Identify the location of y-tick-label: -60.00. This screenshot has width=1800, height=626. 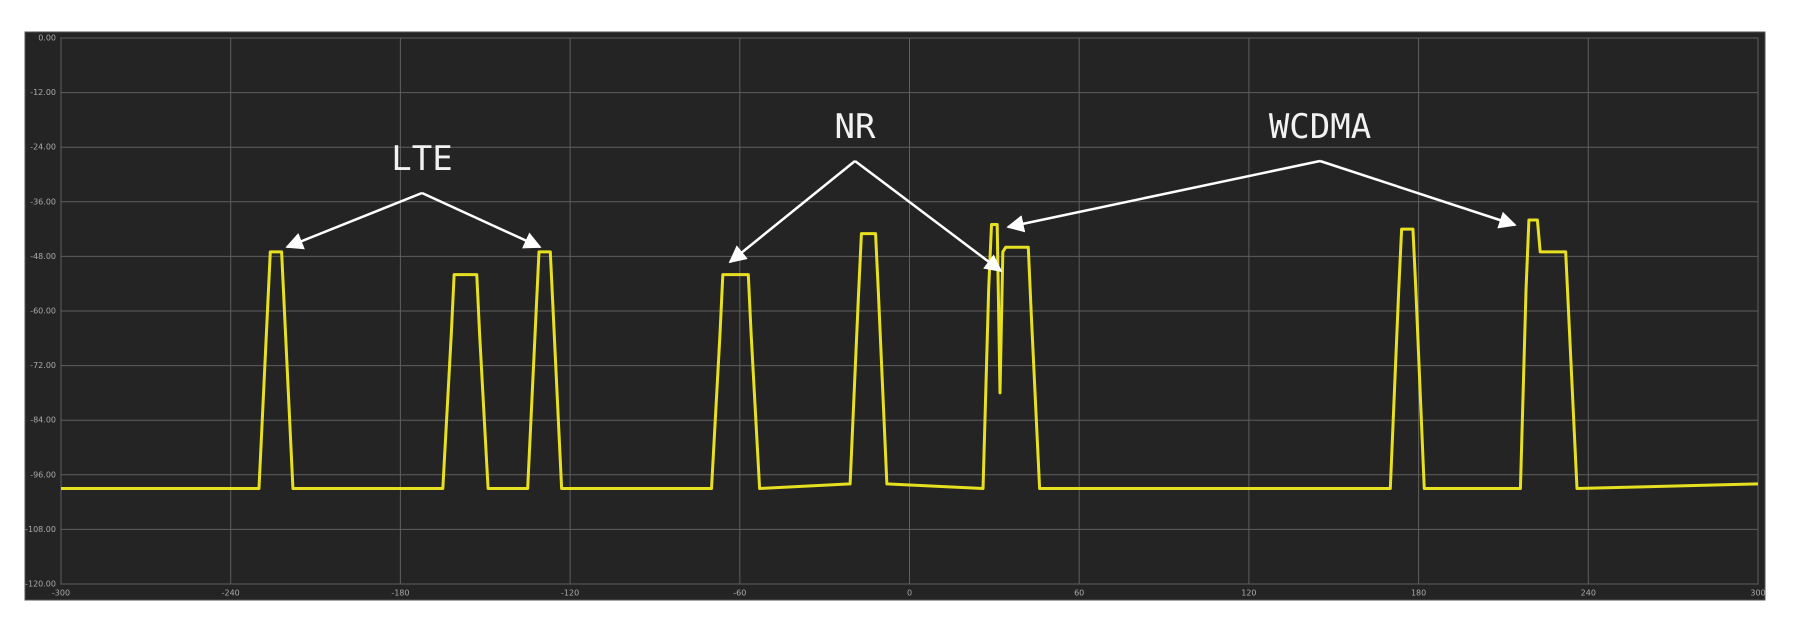
(43, 311).